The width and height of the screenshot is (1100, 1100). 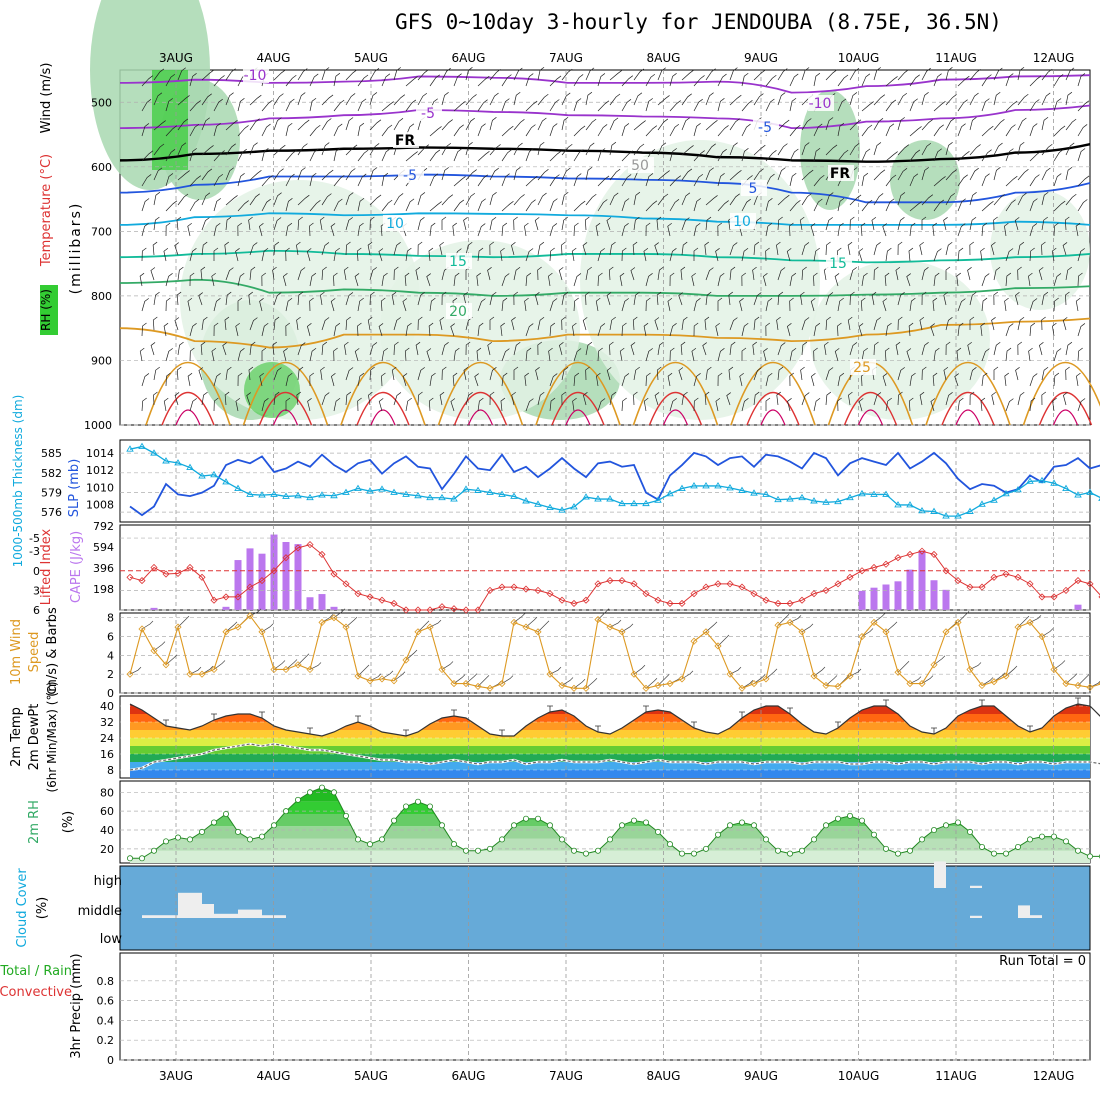 What do you see at coordinates (274, 58) in the screenshot?
I see `x-tick-top: 4AUG` at bounding box center [274, 58].